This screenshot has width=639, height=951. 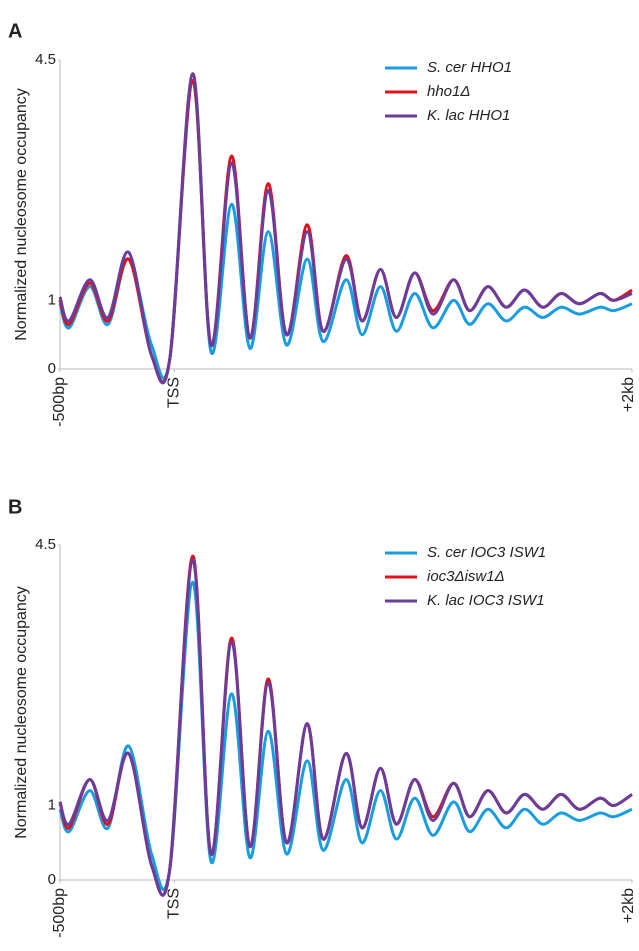 I want to click on legend: S. cer HHO1 hho1Δ K. lac HHO1, so click(x=448, y=91).